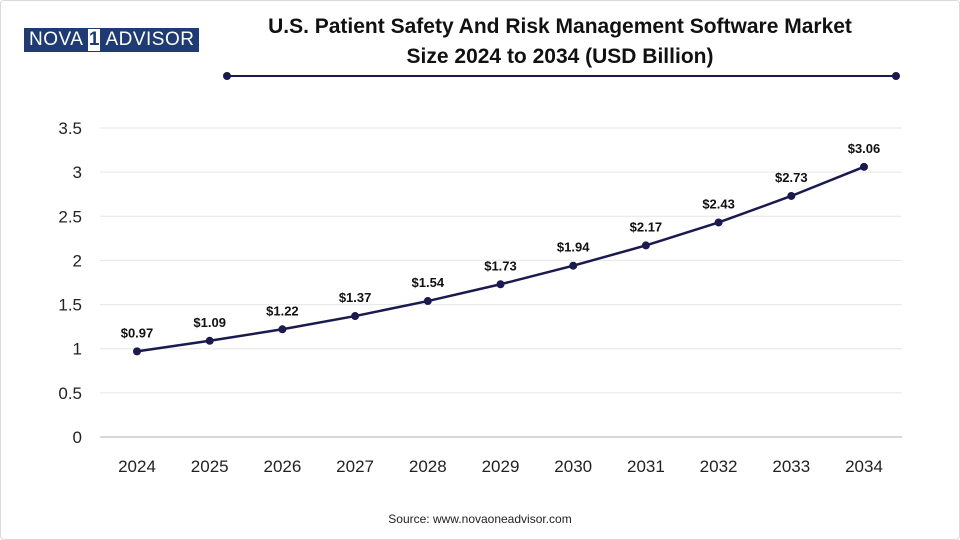 This screenshot has height=540, width=960. I want to click on x-tick-label: 2029, so click(501, 466).